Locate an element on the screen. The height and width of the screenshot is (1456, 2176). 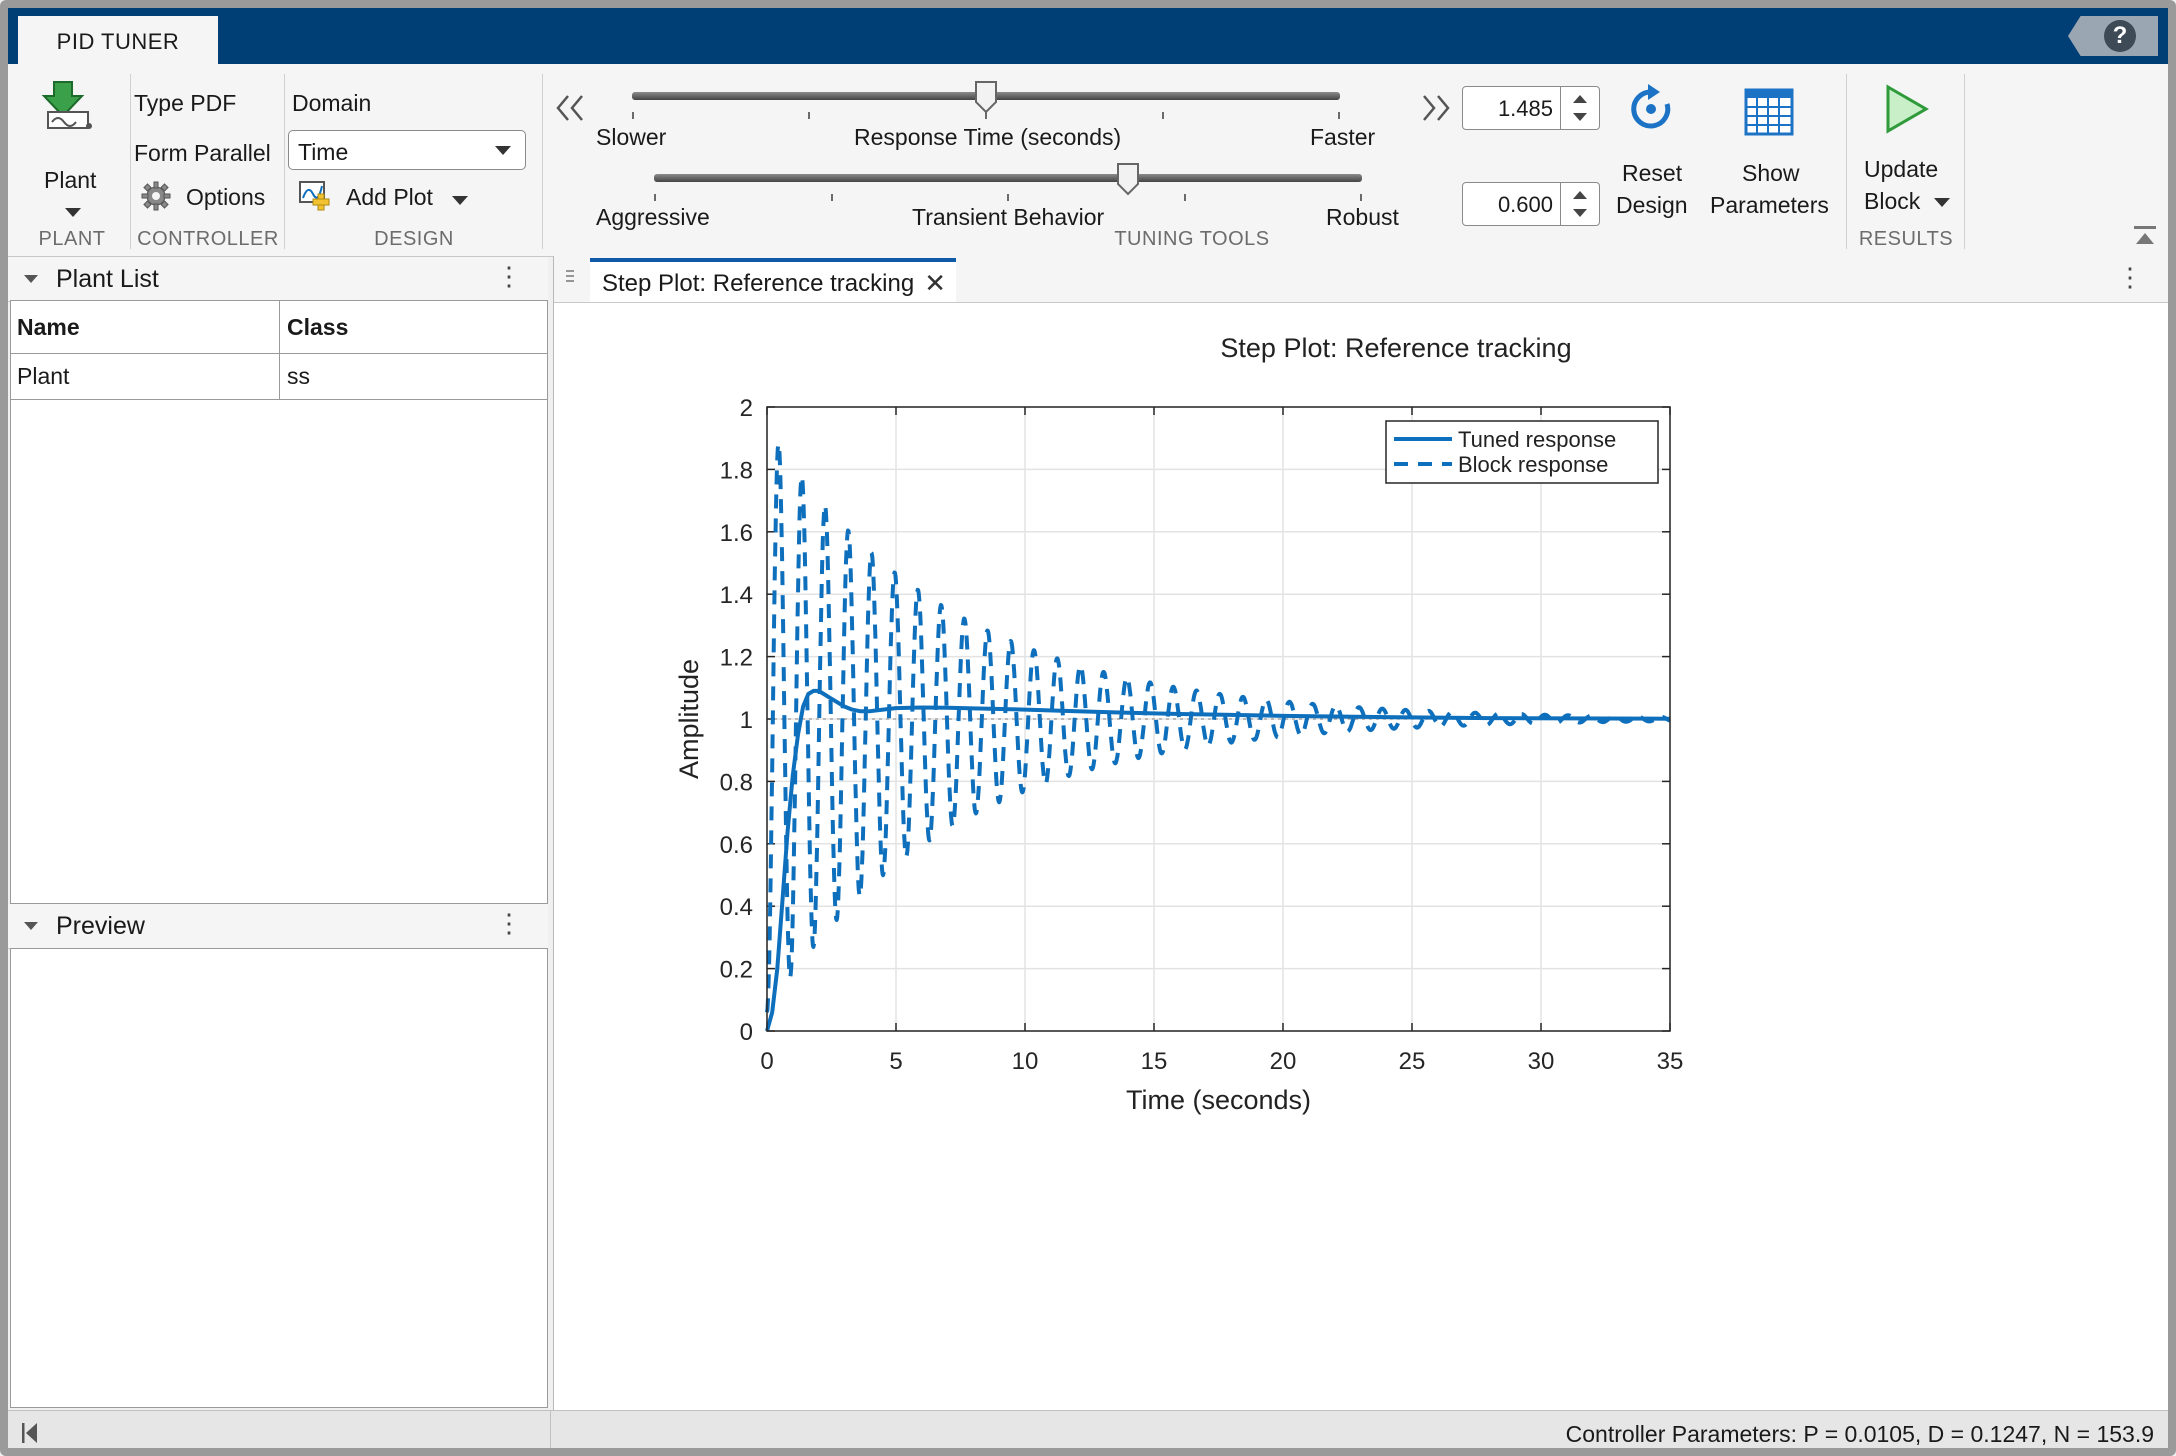
add-plot-icon is located at coordinates (314, 196).